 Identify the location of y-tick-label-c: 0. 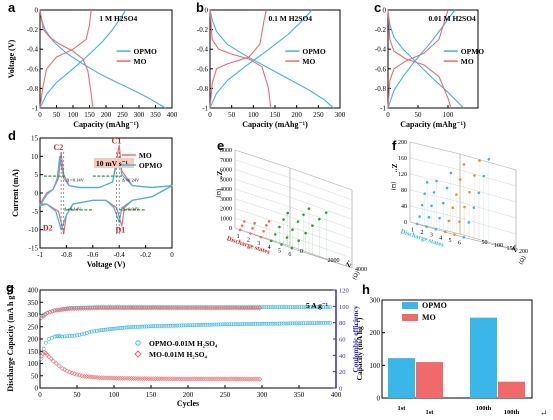
(385, 11).